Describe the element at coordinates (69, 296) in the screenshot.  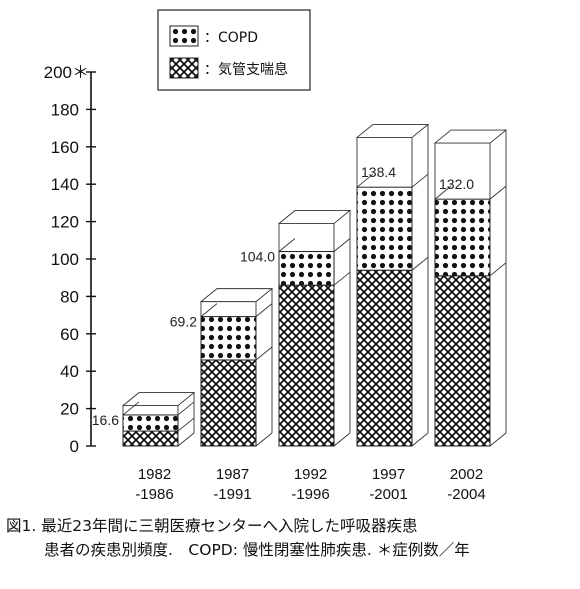
I see `y-tick-label: 80` at that location.